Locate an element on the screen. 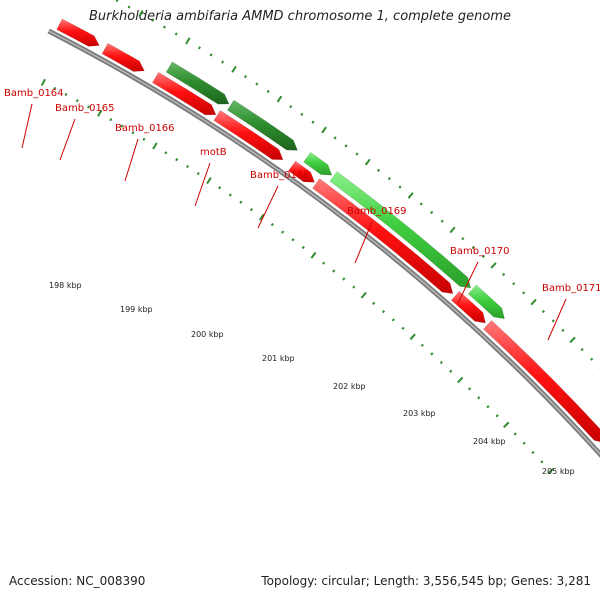 The image size is (600, 600). scale-label: 201 kbp is located at coordinates (278, 358).